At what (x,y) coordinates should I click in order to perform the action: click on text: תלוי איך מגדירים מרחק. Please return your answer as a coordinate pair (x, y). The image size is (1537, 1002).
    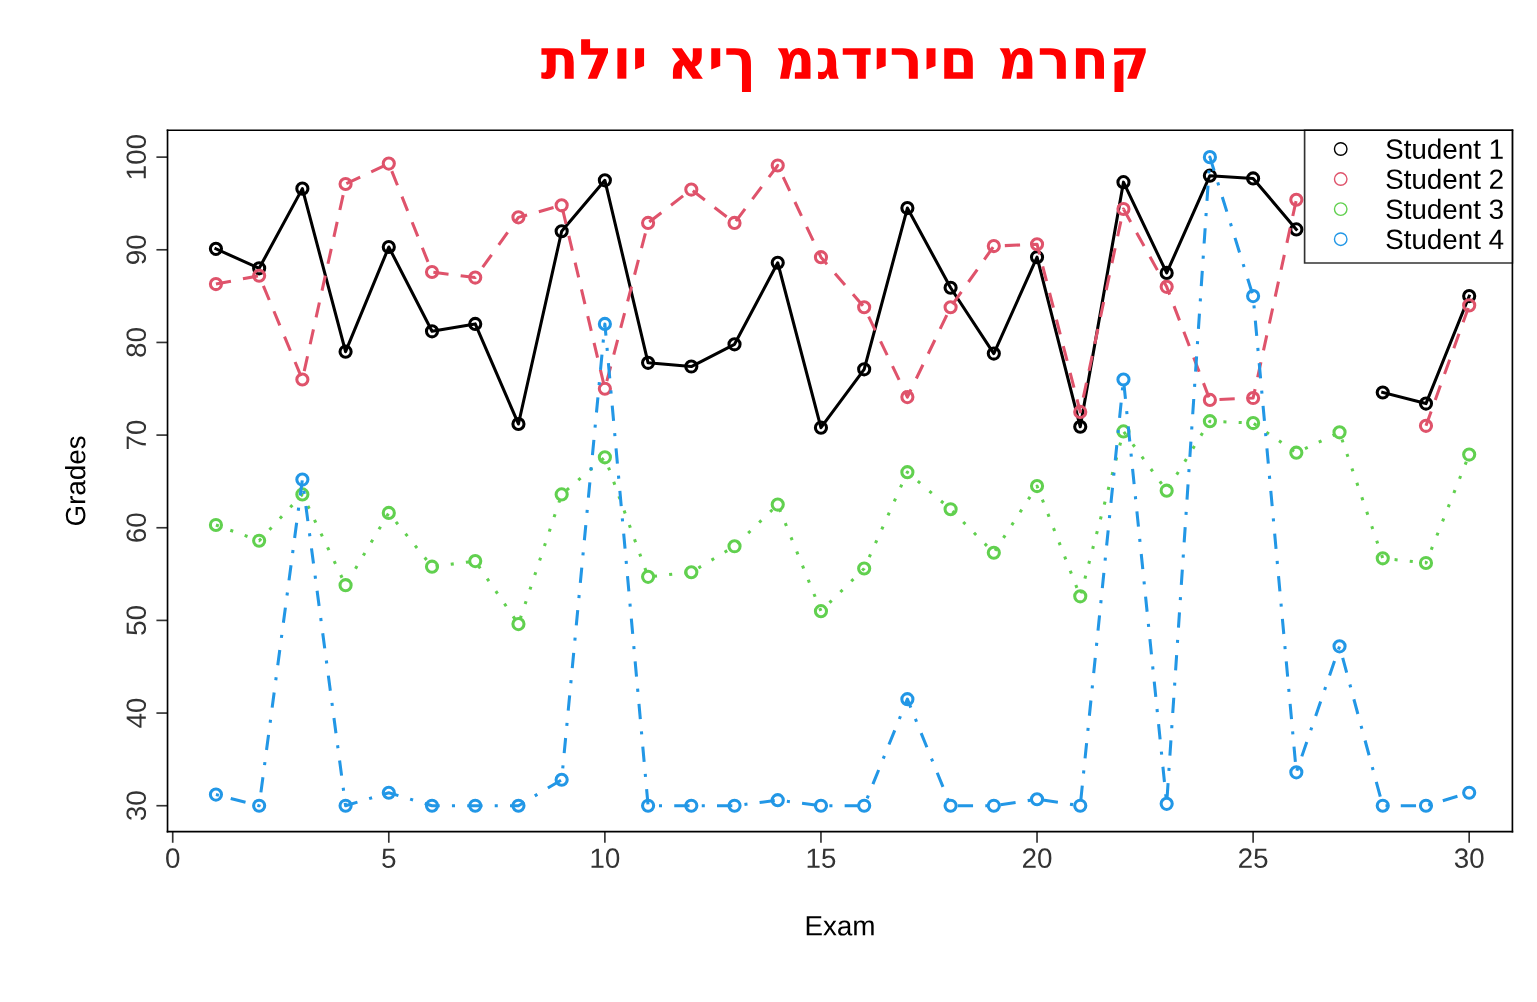
    Looking at the image, I should click on (843, 66).